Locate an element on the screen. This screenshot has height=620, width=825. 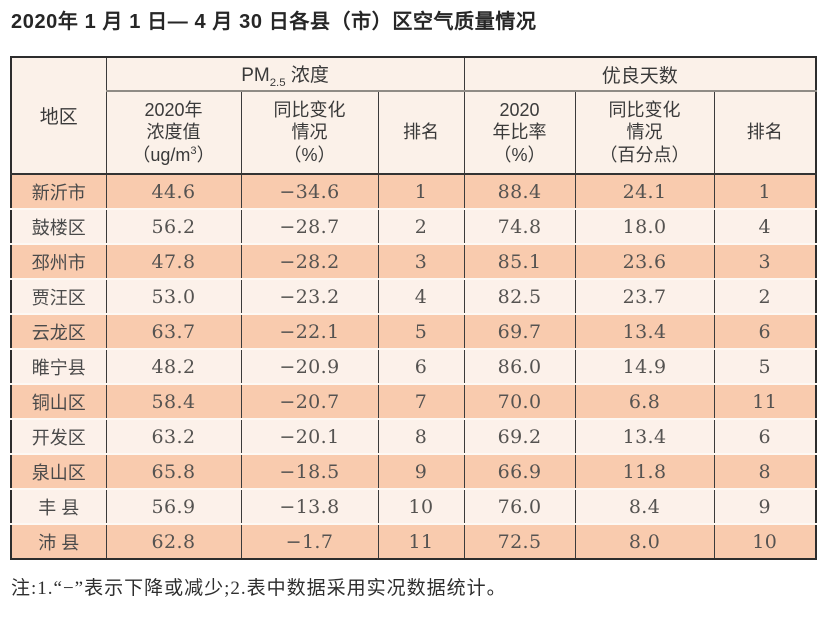
pm-value-cell: 47.8 is located at coordinates (173, 262).